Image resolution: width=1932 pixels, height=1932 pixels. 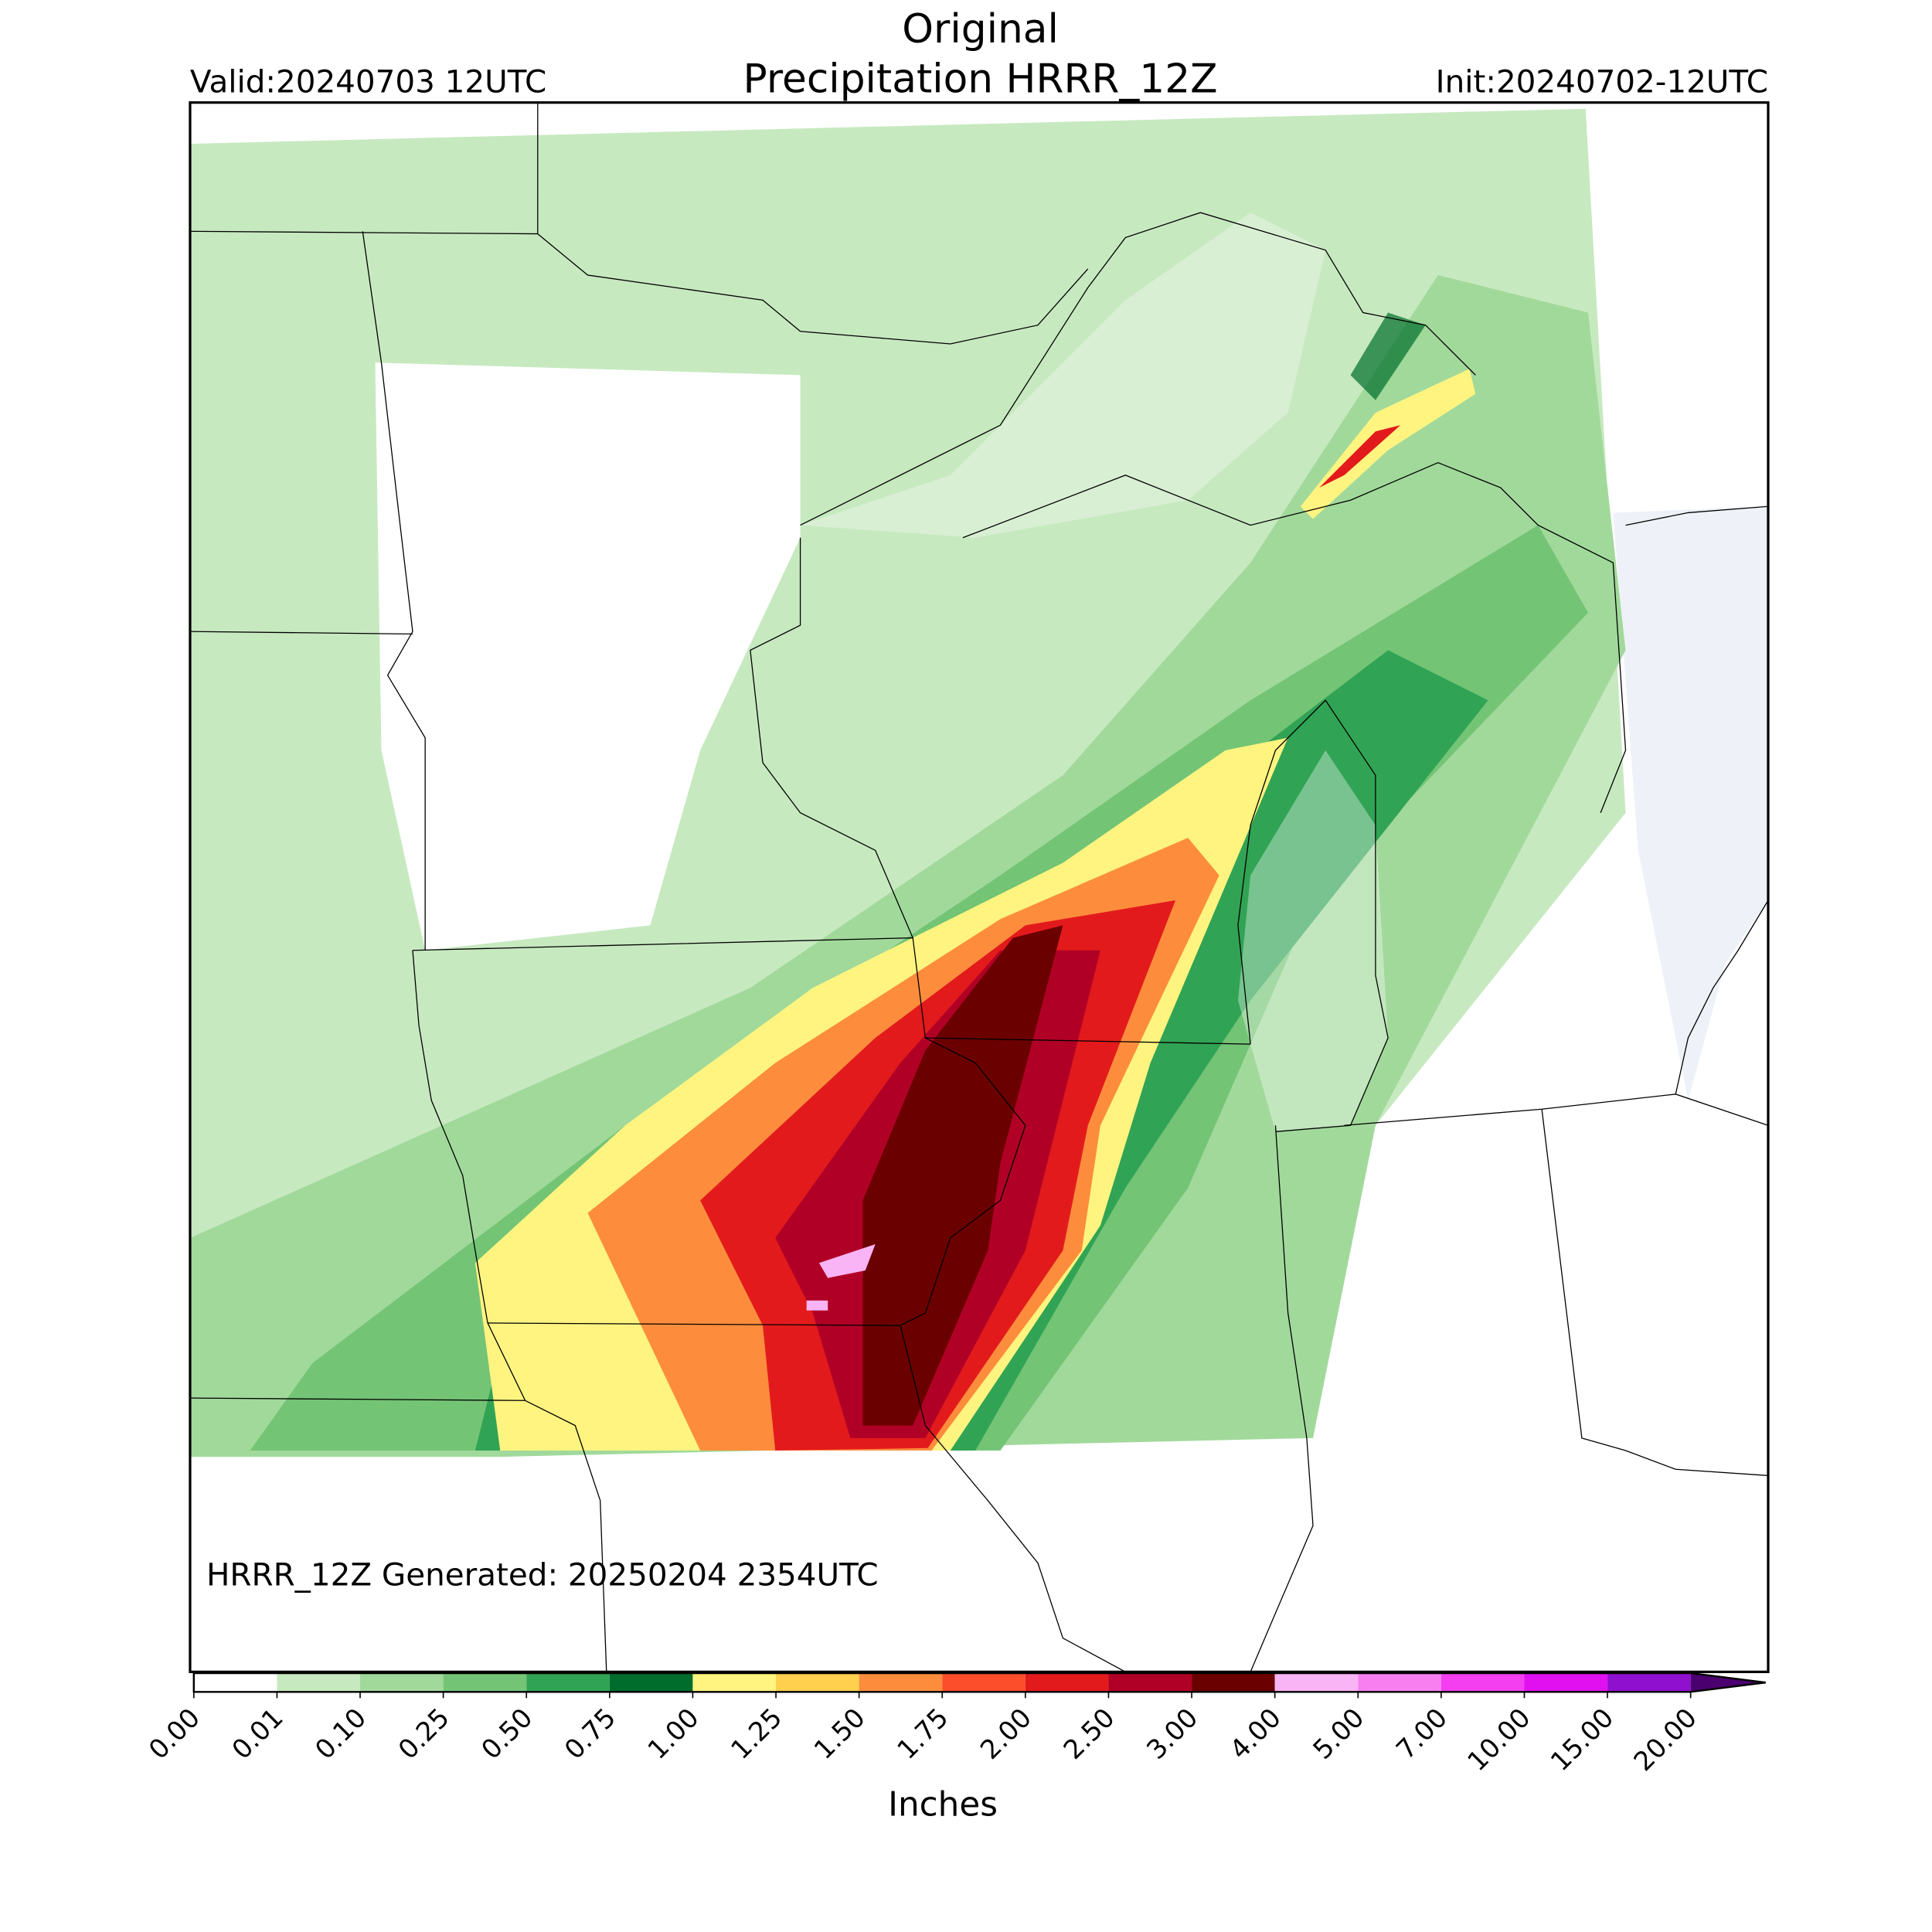 What do you see at coordinates (425, 1734) in the screenshot?
I see `colorbar-tick-label: 0.25` at bounding box center [425, 1734].